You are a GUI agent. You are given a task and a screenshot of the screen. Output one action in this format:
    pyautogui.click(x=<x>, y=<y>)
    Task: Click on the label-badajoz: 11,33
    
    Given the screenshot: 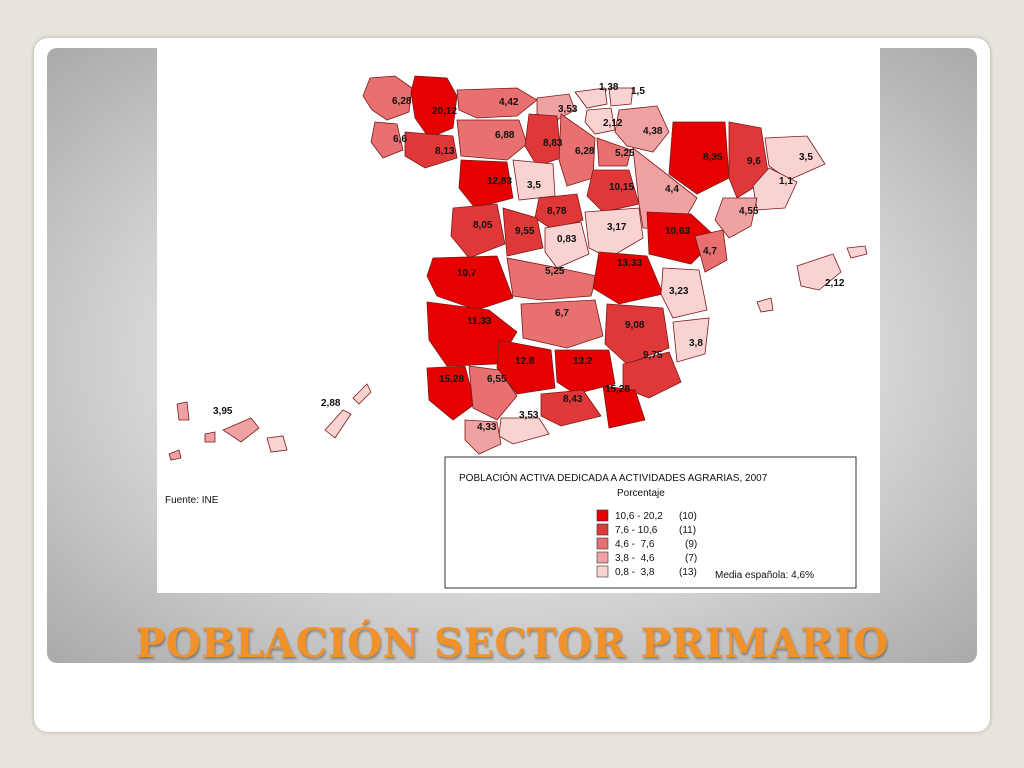 What is the action you would take?
    pyautogui.click(x=479, y=321)
    